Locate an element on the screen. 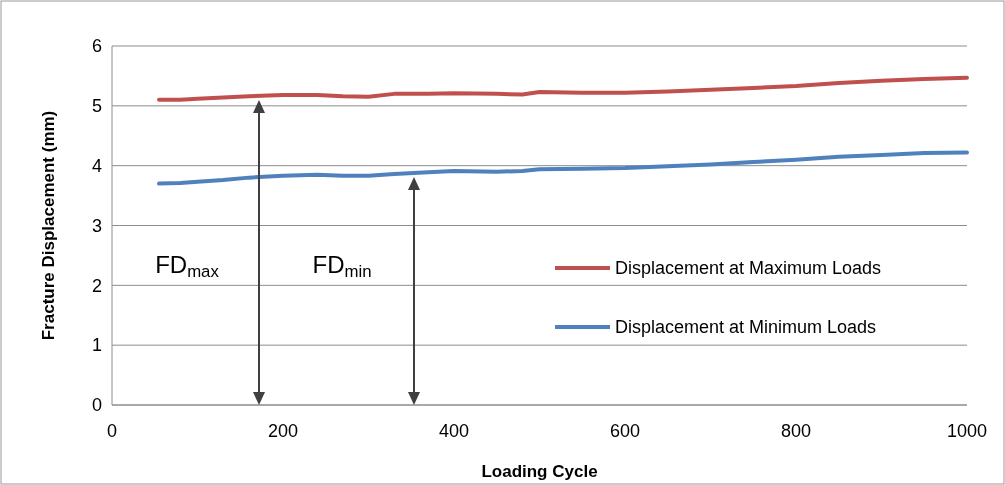 The height and width of the screenshot is (485, 1005). x-tick-label: 200 is located at coordinates (283, 431).